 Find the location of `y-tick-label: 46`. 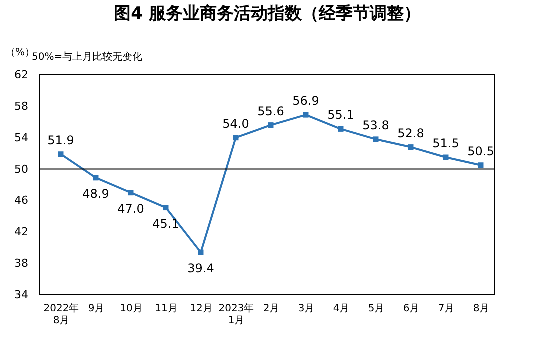

y-tick-label: 46 is located at coordinates (21, 201).